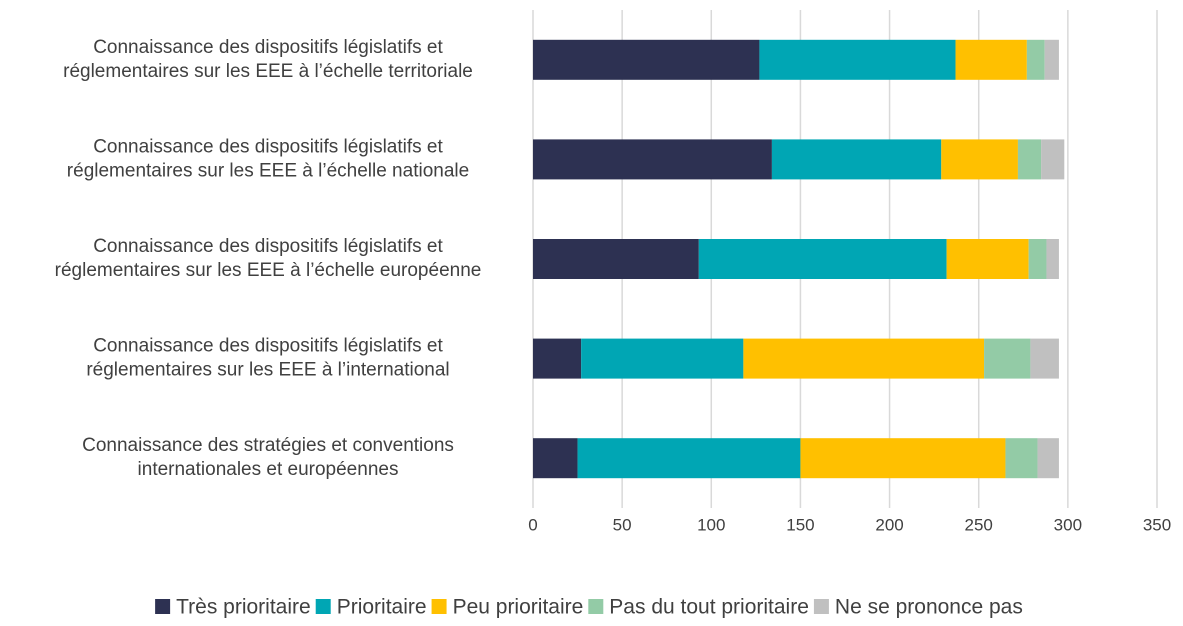 This screenshot has height=626, width=1183. What do you see at coordinates (800, 524) in the screenshot?
I see `x-tick-label: 150` at bounding box center [800, 524].